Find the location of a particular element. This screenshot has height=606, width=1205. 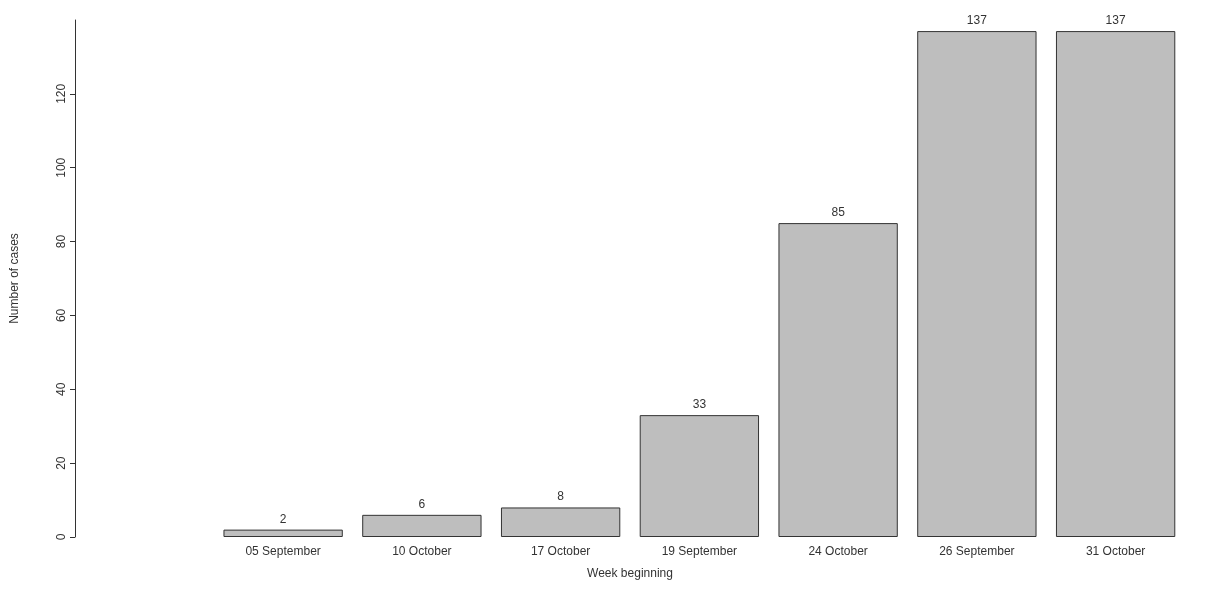

y-axis-title: Number of cases is located at coordinates (14, 278).